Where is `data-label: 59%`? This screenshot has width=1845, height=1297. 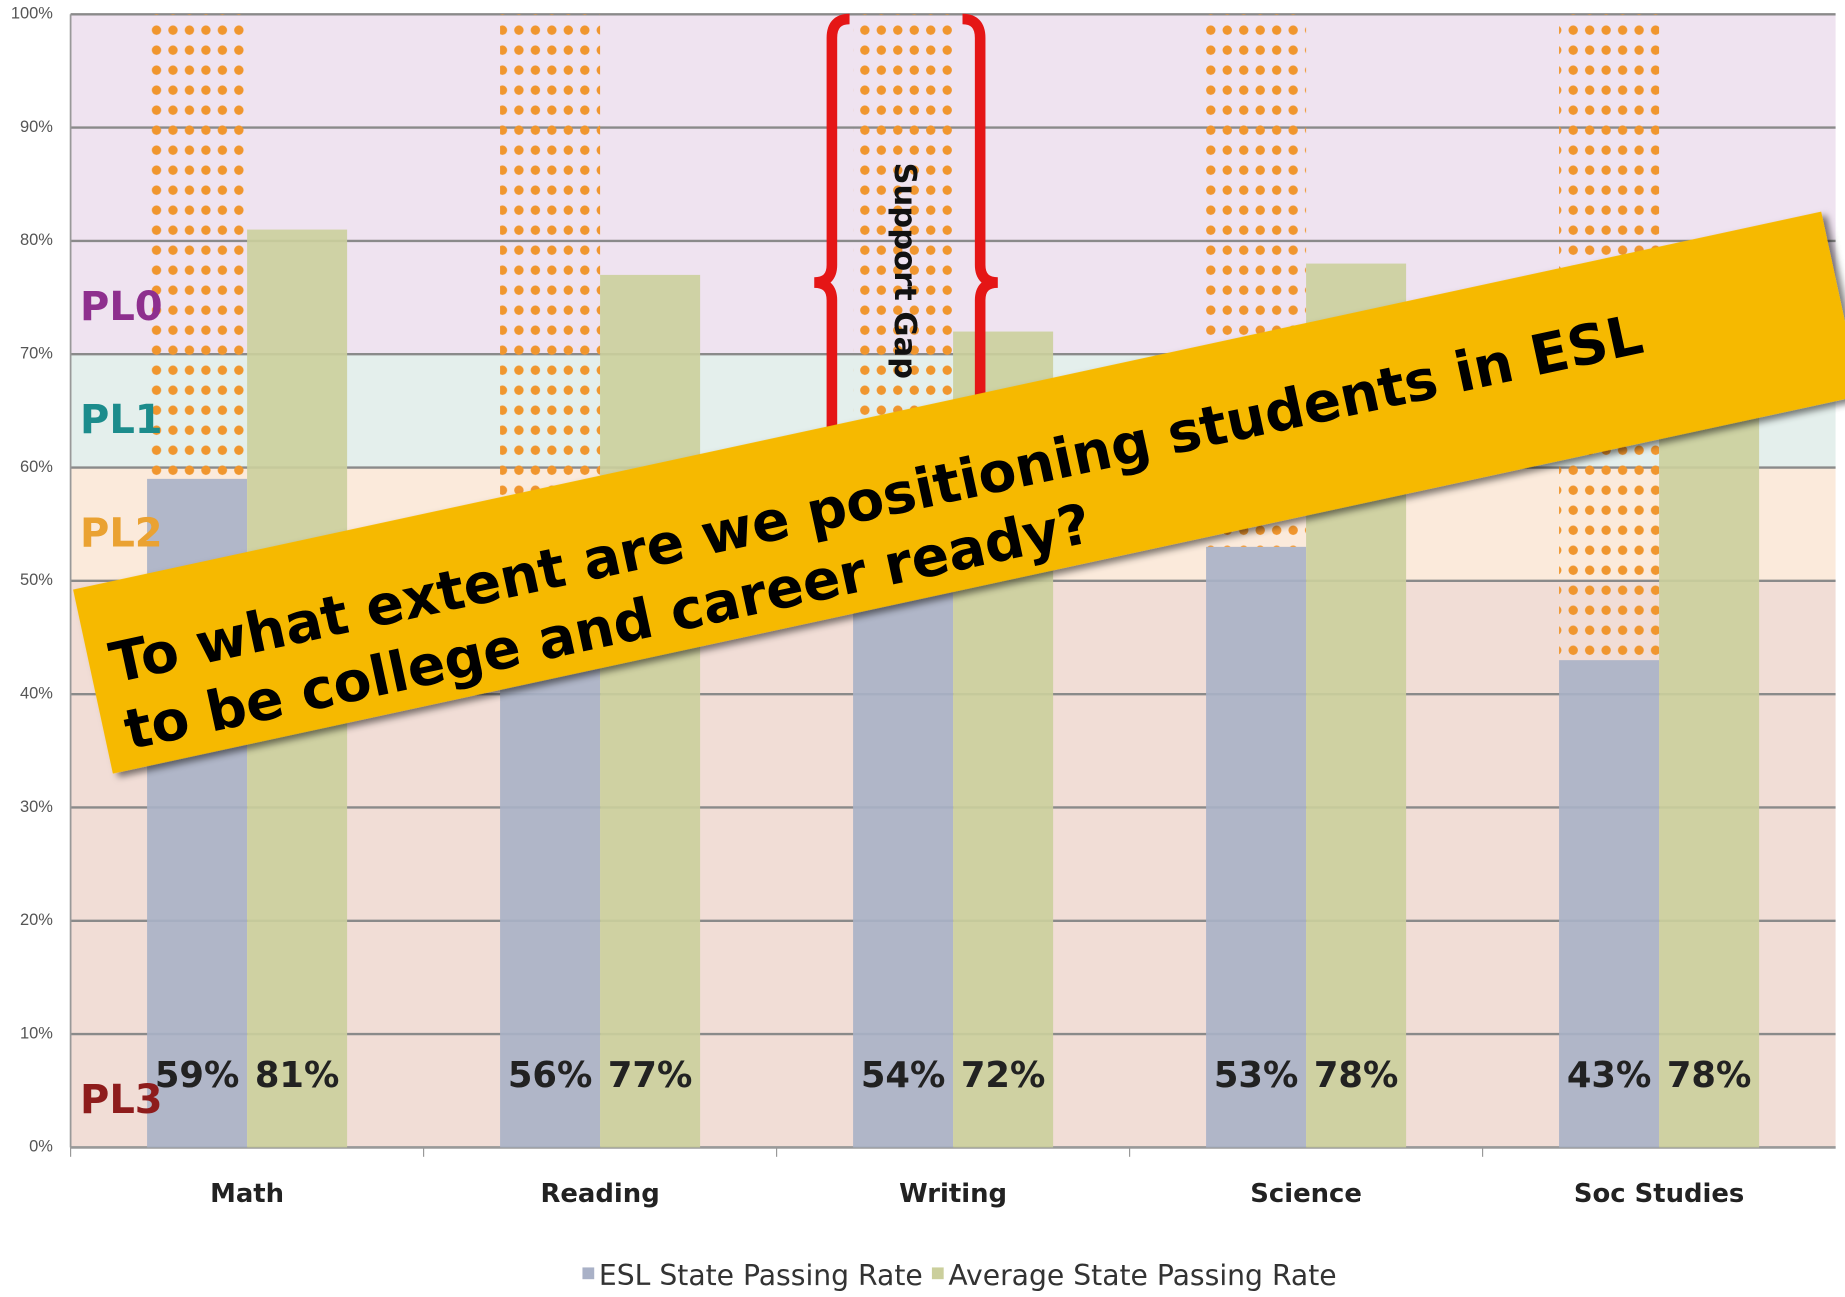 data-label: 59% is located at coordinates (197, 1075).